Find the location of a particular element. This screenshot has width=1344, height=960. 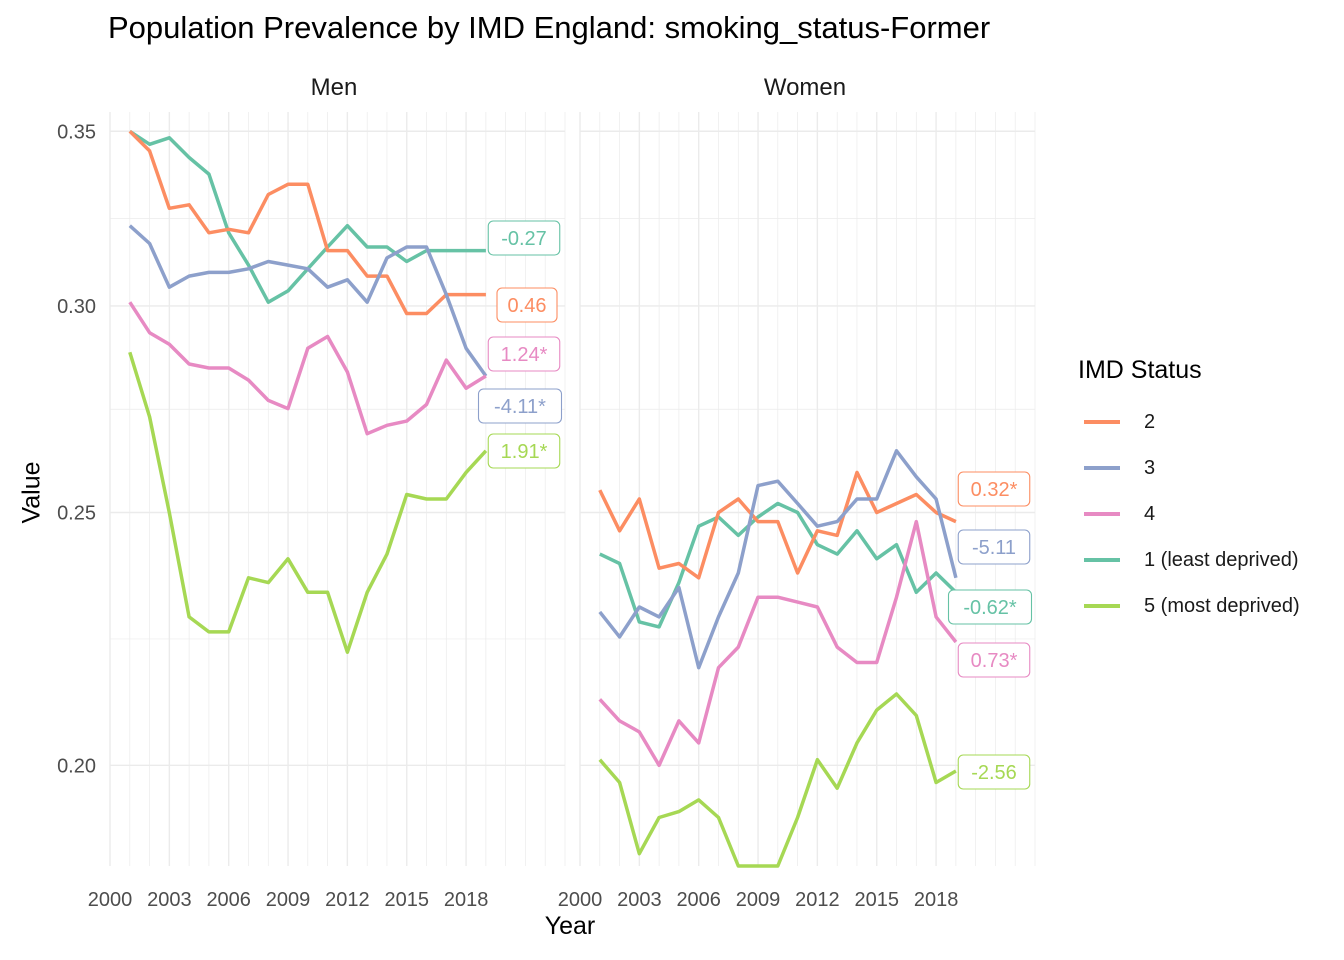

women-series-5-most-deprived is located at coordinates (777, 780).